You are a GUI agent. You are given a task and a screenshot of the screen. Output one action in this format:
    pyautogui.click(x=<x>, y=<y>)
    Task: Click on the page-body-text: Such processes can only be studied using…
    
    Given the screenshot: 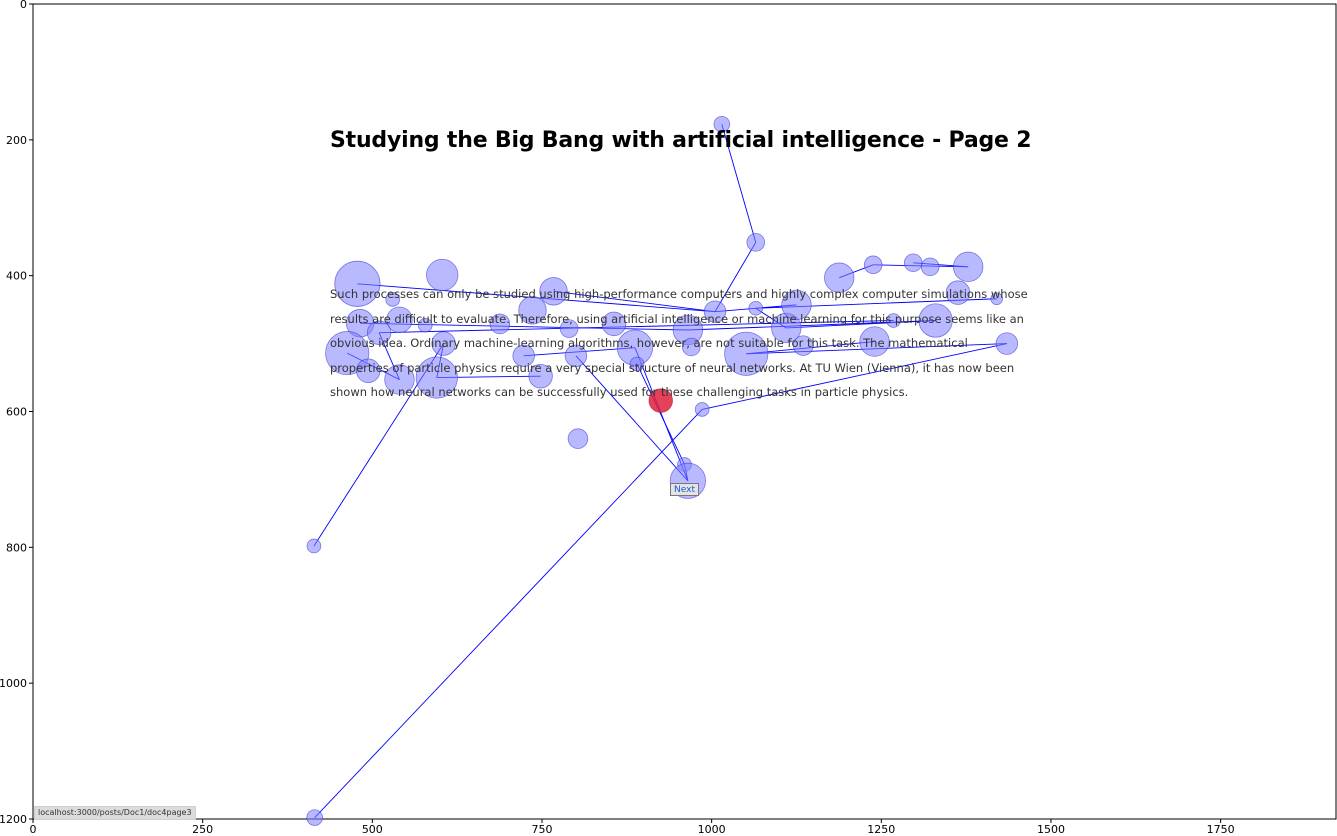 What is the action you would take?
    pyautogui.click(x=679, y=343)
    